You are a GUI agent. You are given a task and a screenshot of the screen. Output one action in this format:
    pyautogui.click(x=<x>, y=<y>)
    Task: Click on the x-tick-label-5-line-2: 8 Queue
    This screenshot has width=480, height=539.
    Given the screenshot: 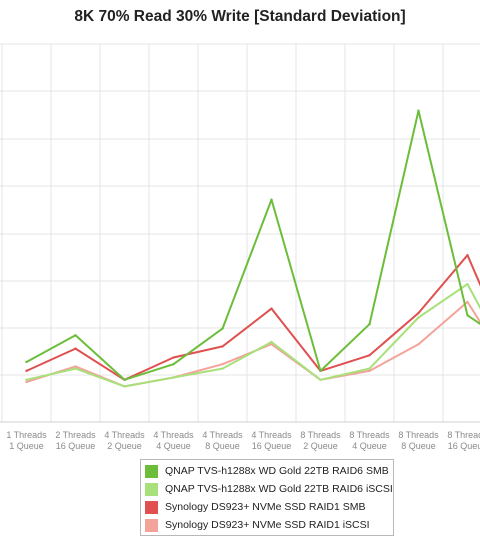 What is the action you would take?
    pyautogui.click(x=222, y=446)
    